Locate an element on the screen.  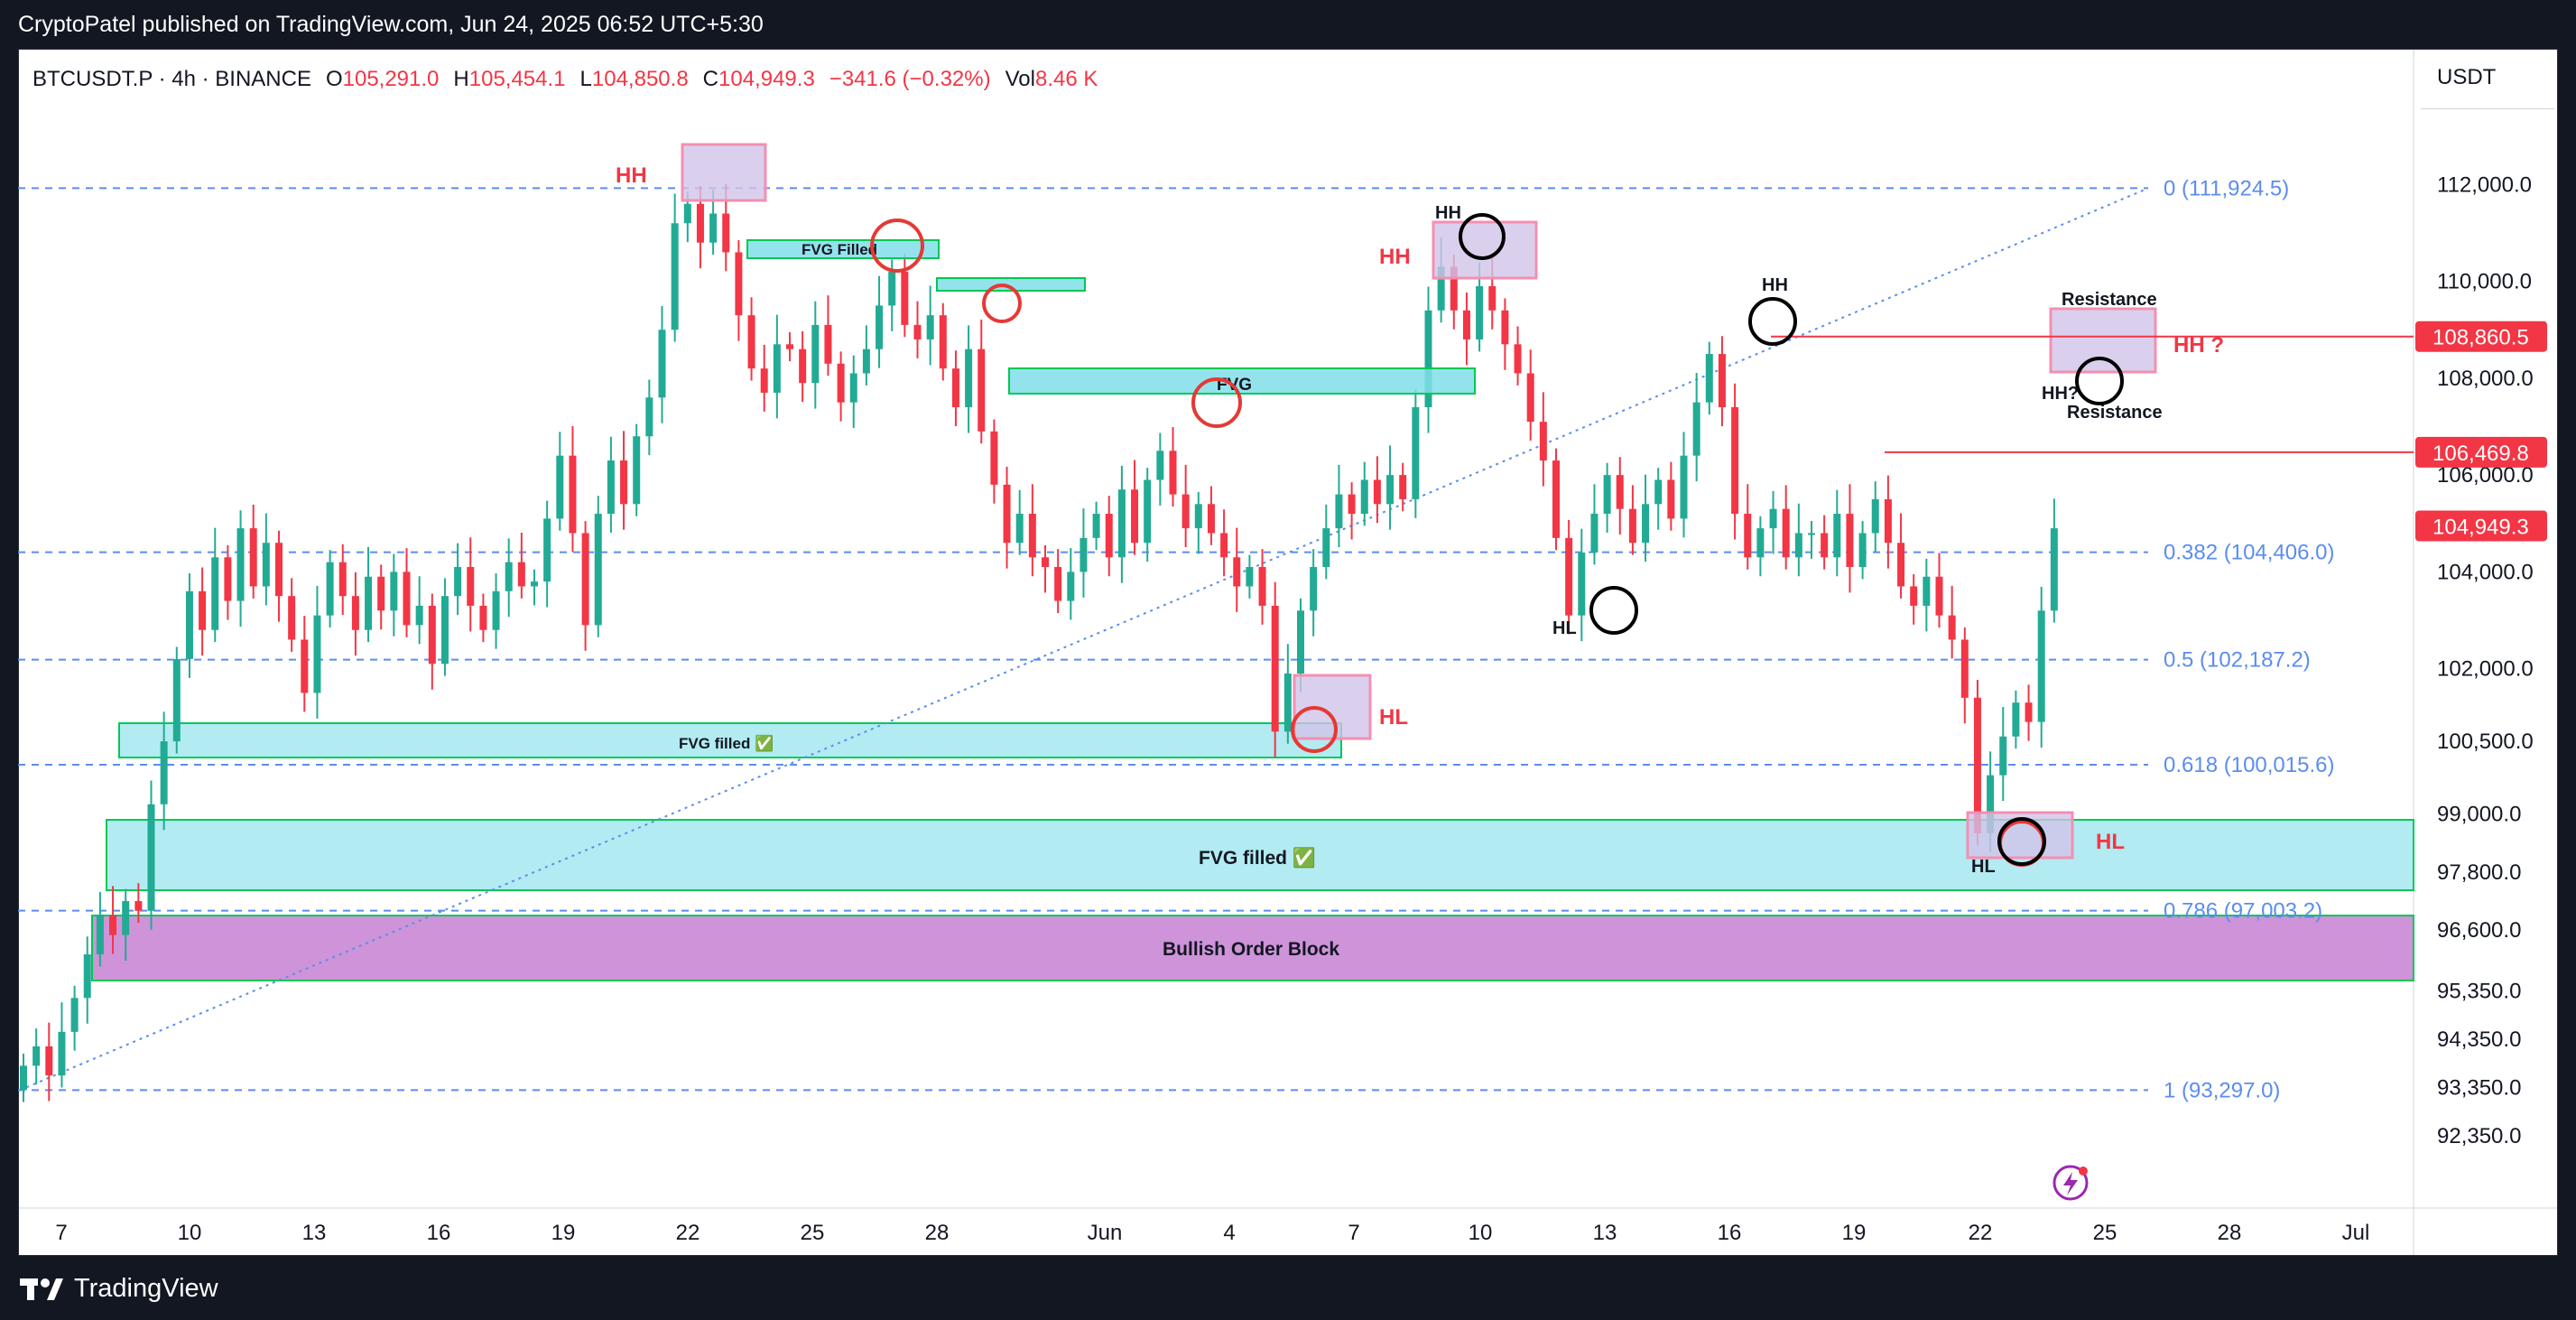
resistance-top-label: Resistance is located at coordinates (2109, 300).